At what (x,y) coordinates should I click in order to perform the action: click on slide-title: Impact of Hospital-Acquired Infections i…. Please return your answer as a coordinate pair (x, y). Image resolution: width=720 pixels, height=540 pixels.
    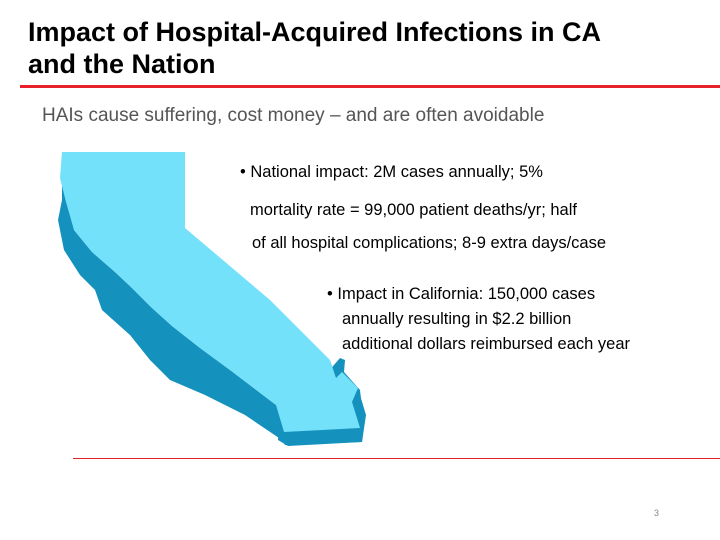
    Looking at the image, I should click on (368, 48).